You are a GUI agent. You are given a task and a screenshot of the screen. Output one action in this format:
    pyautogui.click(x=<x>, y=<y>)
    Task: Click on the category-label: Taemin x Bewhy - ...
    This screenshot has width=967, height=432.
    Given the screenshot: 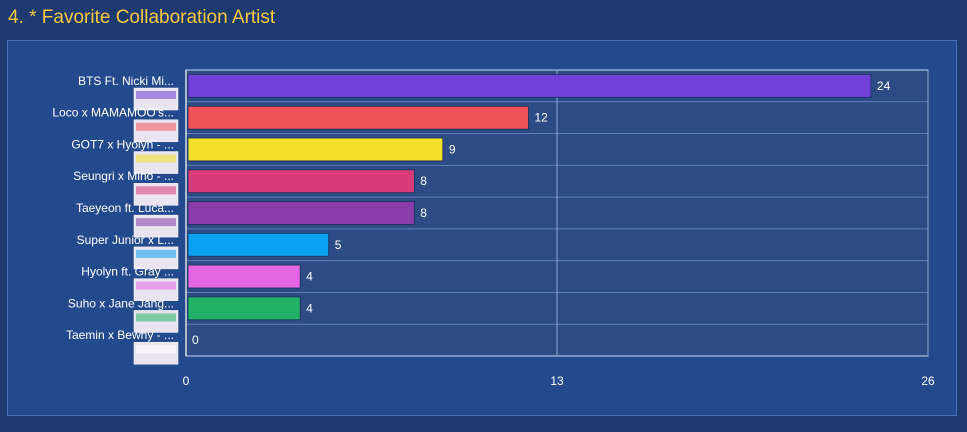 What is the action you would take?
    pyautogui.click(x=120, y=335)
    